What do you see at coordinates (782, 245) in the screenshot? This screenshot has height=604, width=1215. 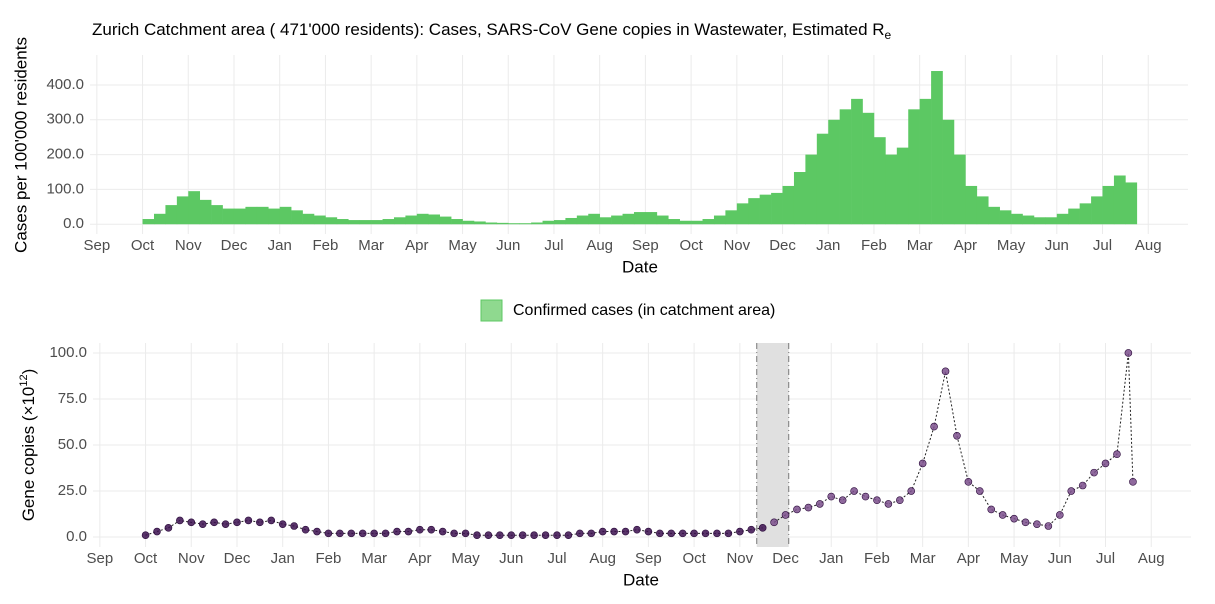 I see `x-tick-label: Dec` at bounding box center [782, 245].